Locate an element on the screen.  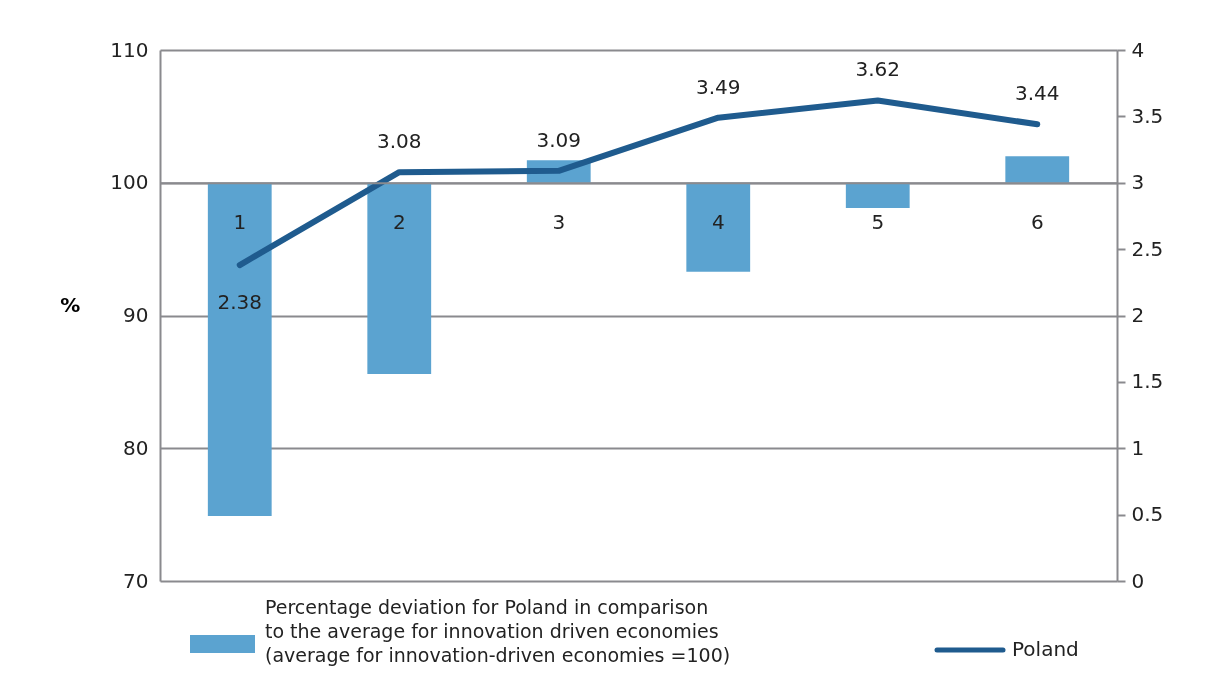
y-axis-title: % is located at coordinates (70, 305).